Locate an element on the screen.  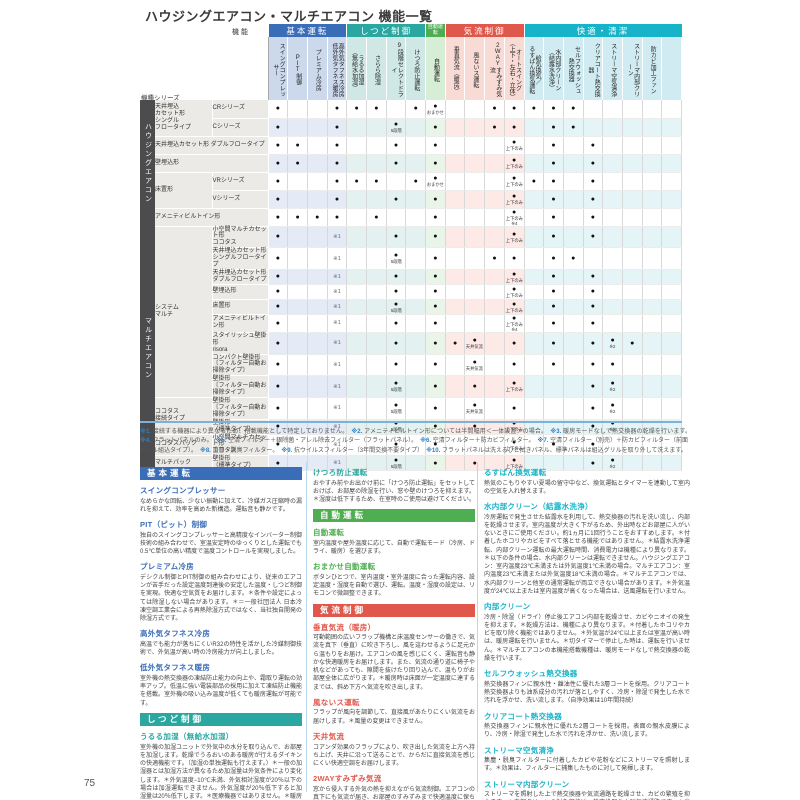
product-series-label: 小空間マルチカセット形 ココタス is located at coordinates (240, 445).